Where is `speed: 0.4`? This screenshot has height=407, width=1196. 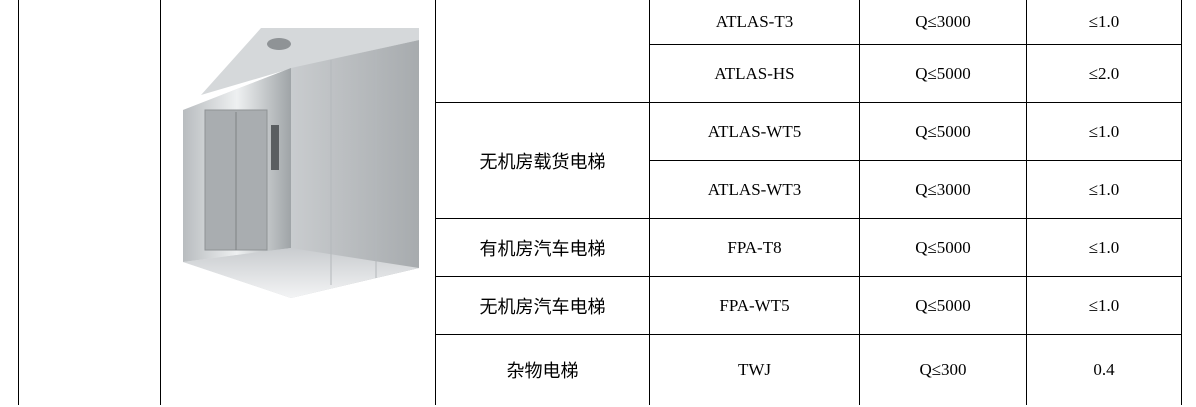 speed: 0.4 is located at coordinates (1104, 369).